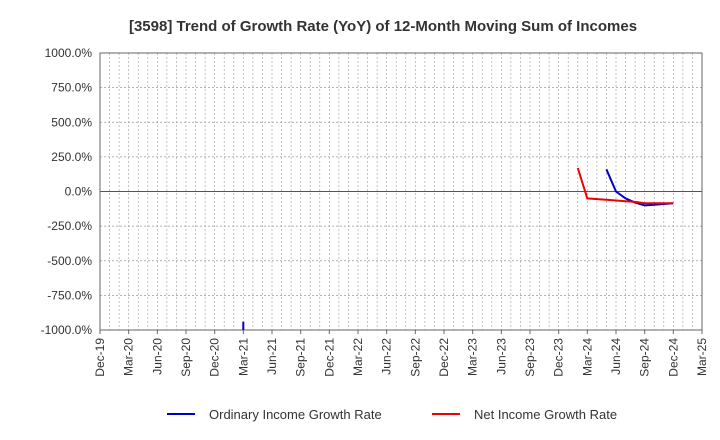 Image resolution: width=720 pixels, height=440 pixels. I want to click on x-tick-label: Sep-22, so click(415, 357).